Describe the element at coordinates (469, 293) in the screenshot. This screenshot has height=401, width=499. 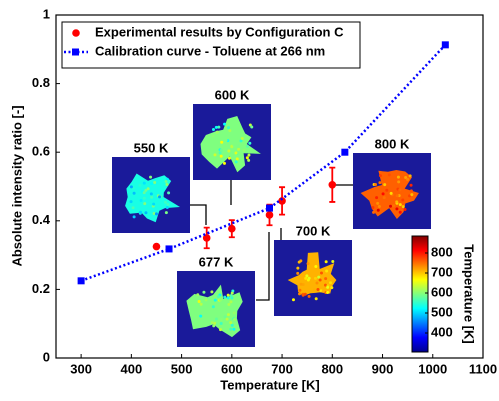
I see `colorbar-label: Temperature [K]` at that location.